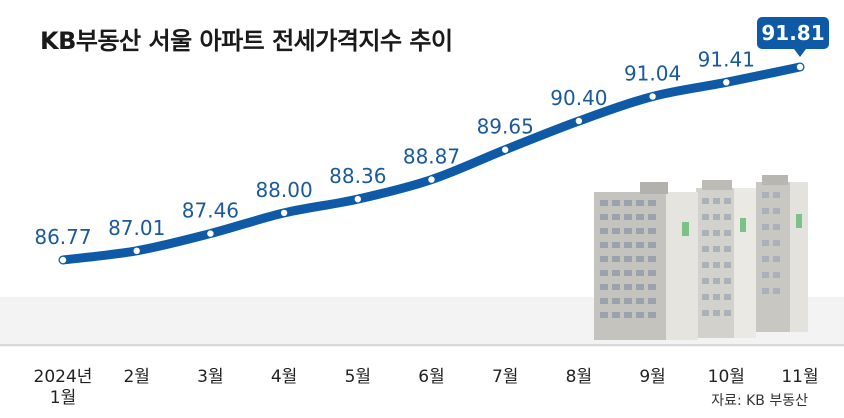 The height and width of the screenshot is (418, 844). Describe the element at coordinates (136, 228) in the screenshot. I see `data-label: 87.01` at that location.